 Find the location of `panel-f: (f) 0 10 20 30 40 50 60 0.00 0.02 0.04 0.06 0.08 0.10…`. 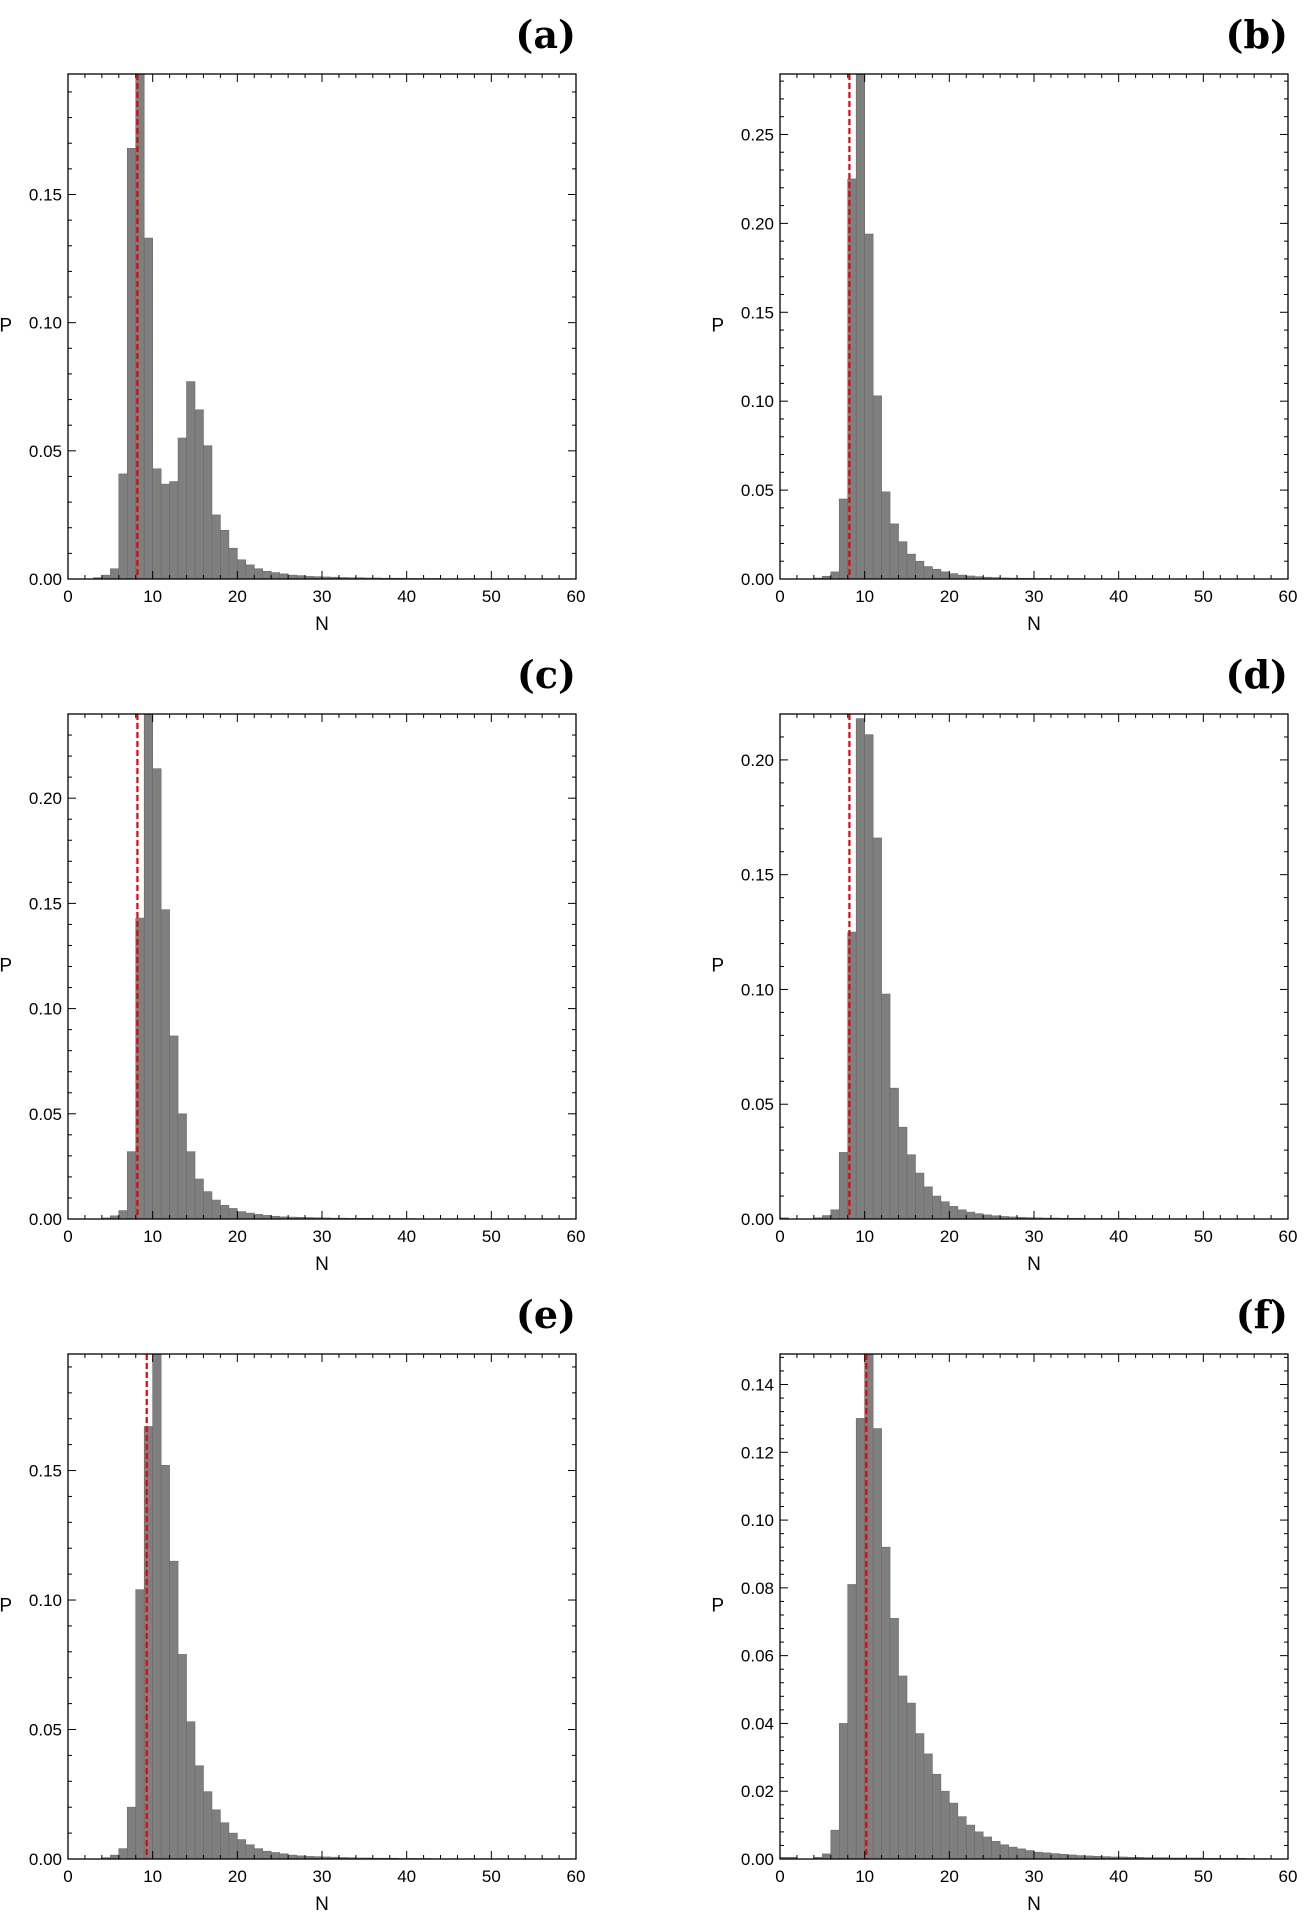

panel-f: (f) 0 10 20 30 40 50 60 0.00 0.02 0.04 0.06 0.08 0.10… is located at coordinates (1004, 1603).